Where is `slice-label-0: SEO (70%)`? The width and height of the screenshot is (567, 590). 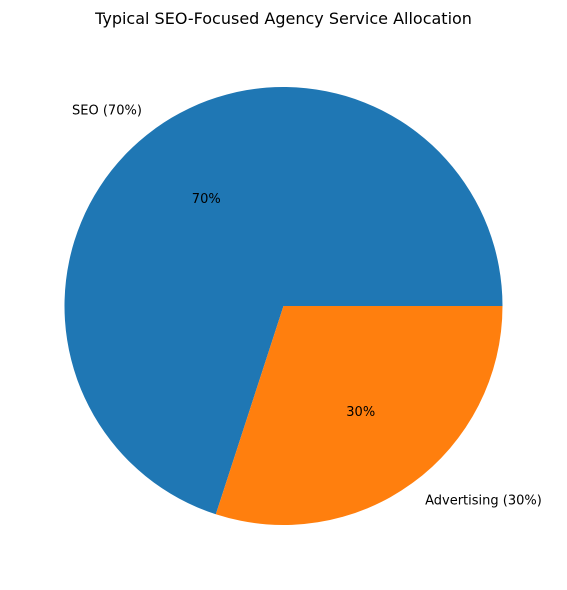 slice-label-0: SEO (70%) is located at coordinates (107, 111).